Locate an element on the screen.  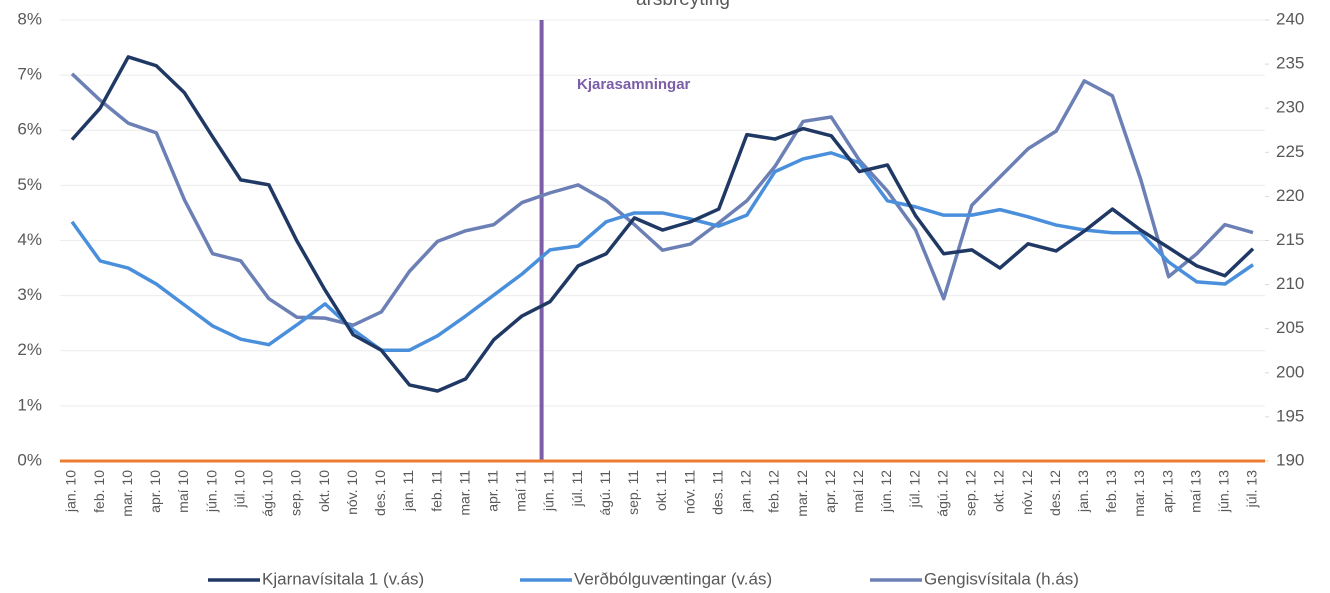
y2-tick-label: 200 is located at coordinates (1290, 371).